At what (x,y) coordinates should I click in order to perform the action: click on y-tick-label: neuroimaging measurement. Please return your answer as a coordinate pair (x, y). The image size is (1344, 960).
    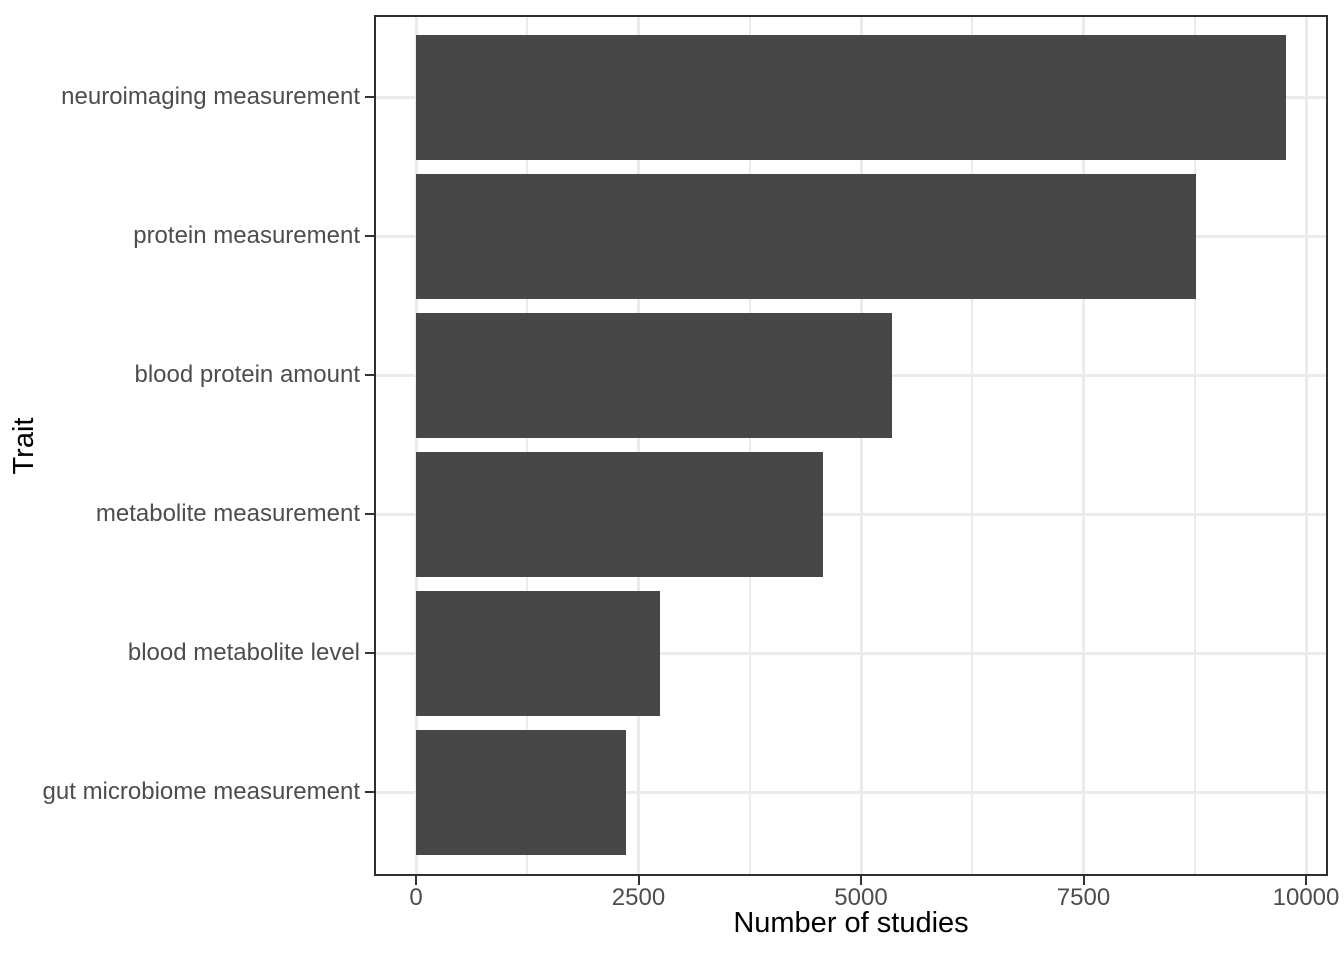
    Looking at the image, I should click on (210, 96).